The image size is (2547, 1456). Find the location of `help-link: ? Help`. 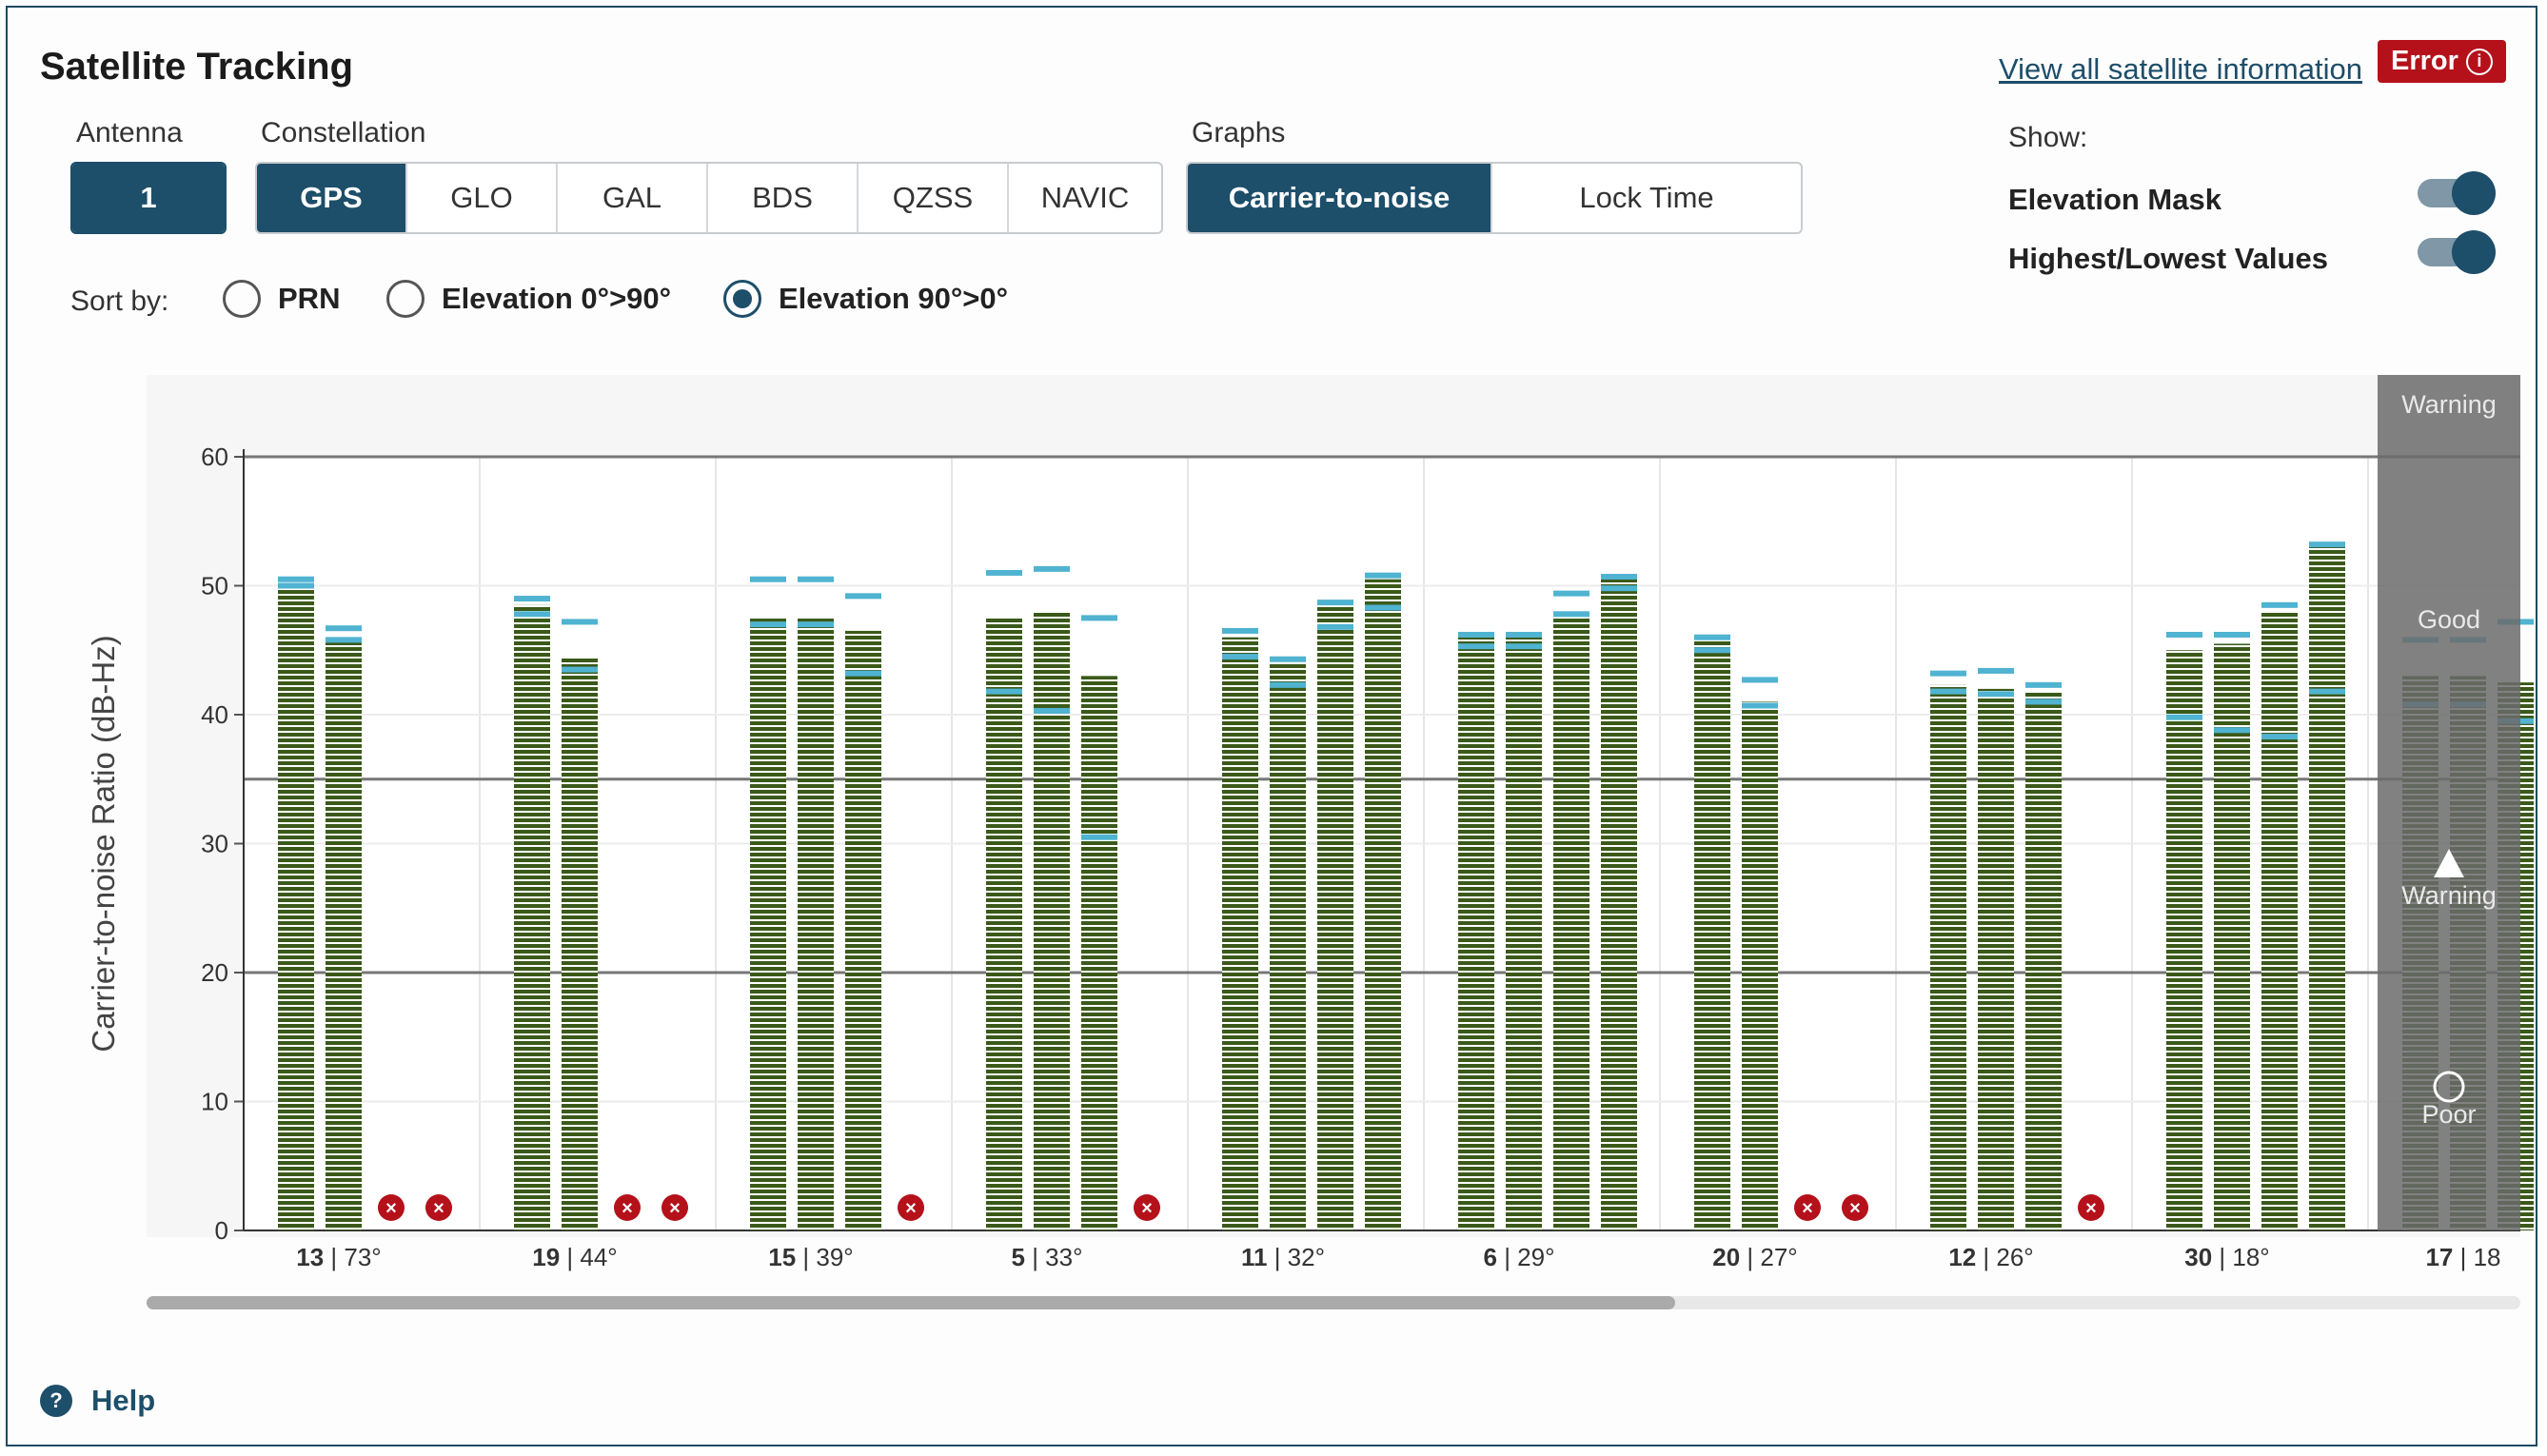

help-link: ? Help is located at coordinates (97, 1401).